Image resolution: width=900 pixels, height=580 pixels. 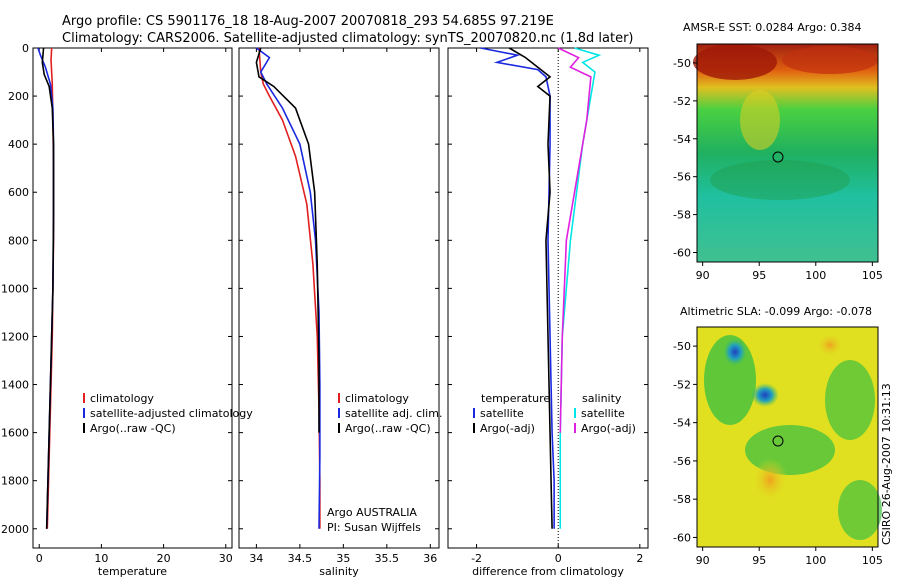 What do you see at coordinates (300, 558) in the screenshot?
I see `x-tick-label: 34.5` at bounding box center [300, 558].